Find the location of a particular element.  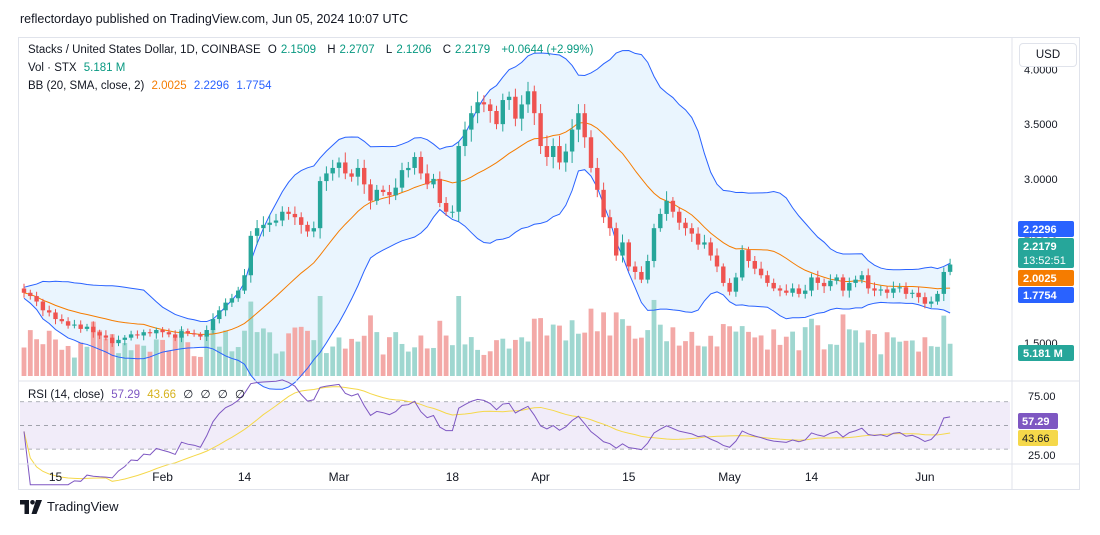

x-tick-label: Feb is located at coordinates (162, 477).